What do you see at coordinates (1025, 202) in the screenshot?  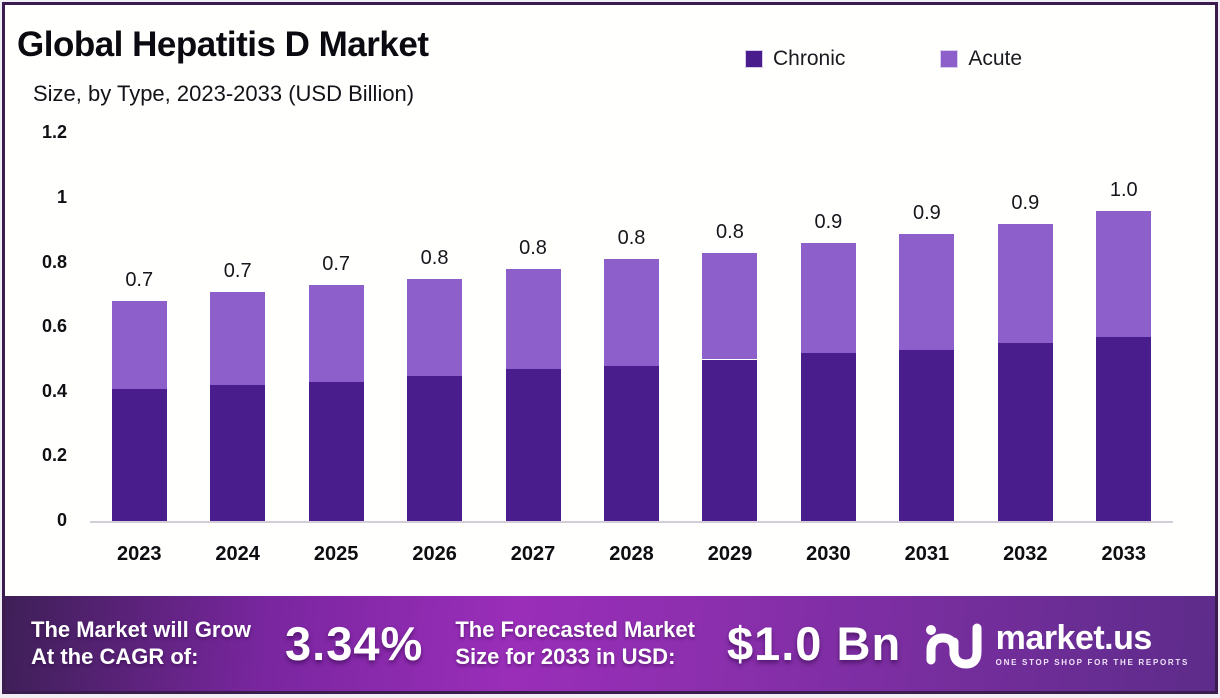 I see `bar-total-label-2032: 0.9` at bounding box center [1025, 202].